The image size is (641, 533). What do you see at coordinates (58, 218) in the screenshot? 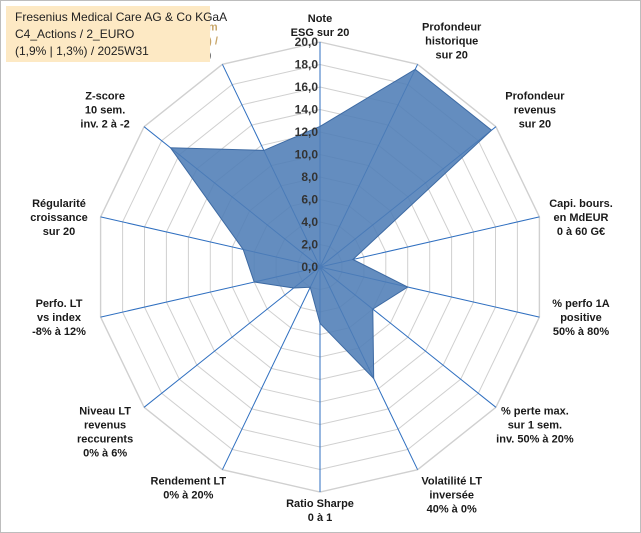
I see `axis-label: Régularité croissance sur 20` at bounding box center [58, 218].